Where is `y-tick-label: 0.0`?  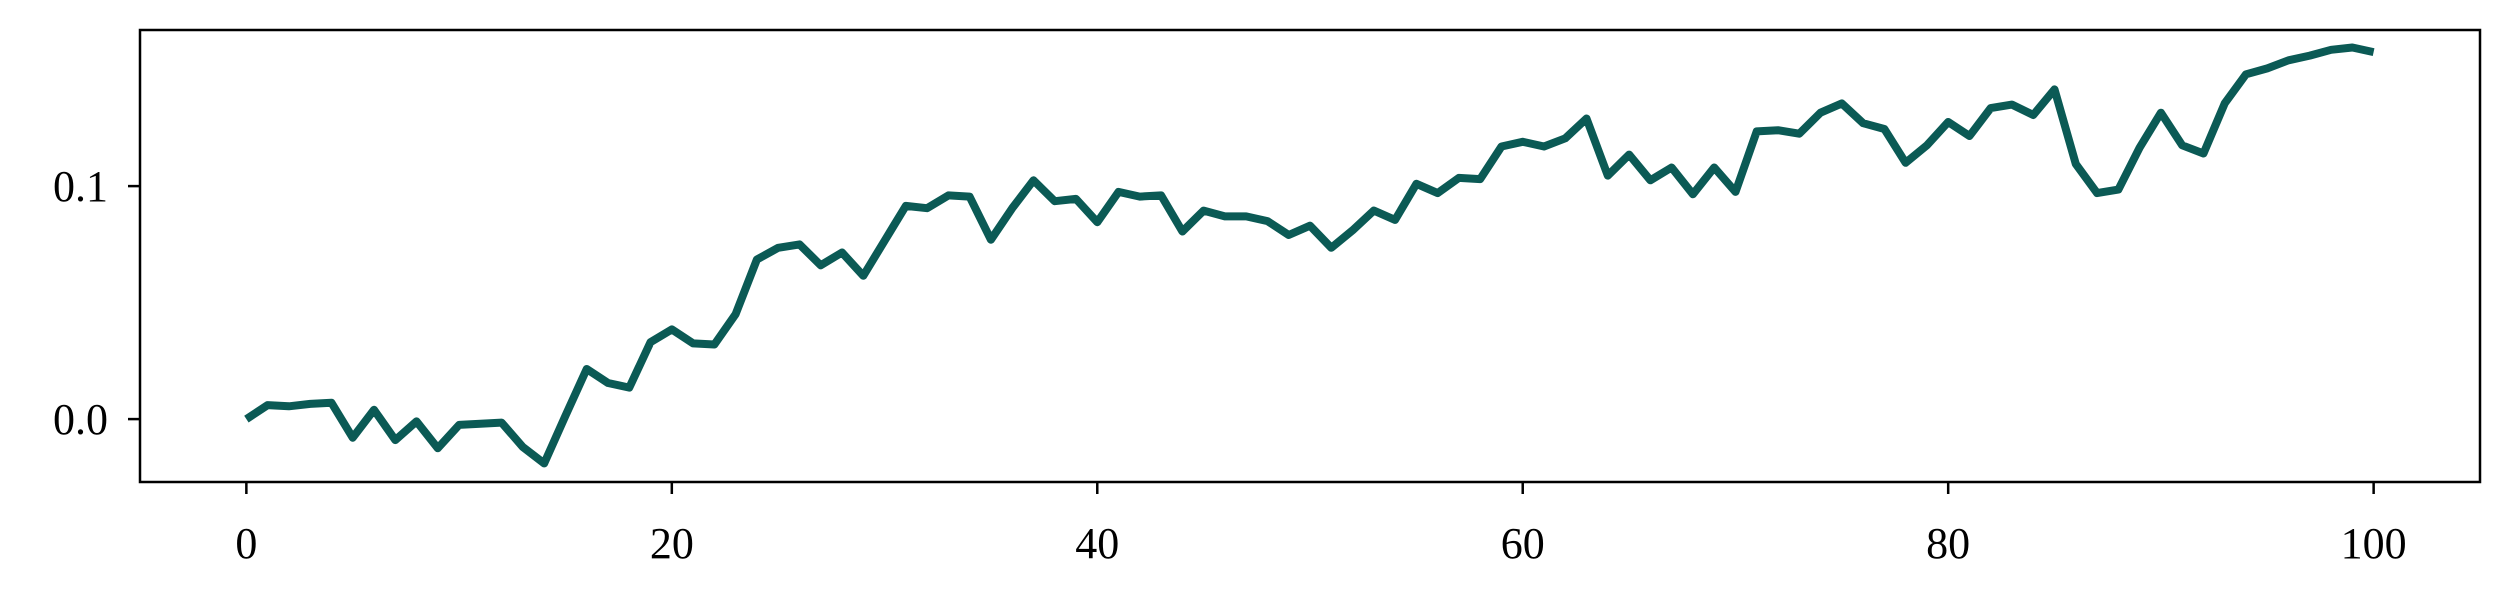
y-tick-label: 0.0 is located at coordinates (80, 419).